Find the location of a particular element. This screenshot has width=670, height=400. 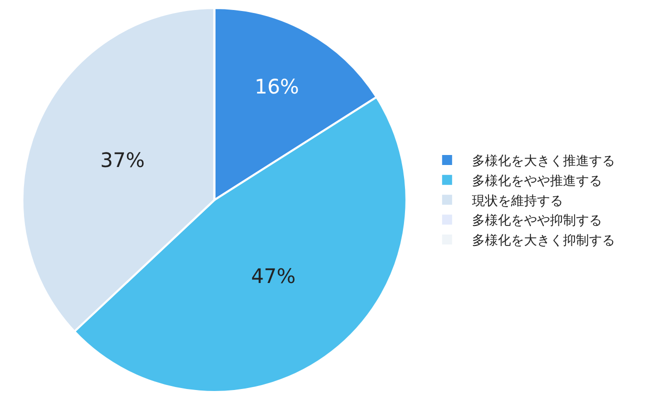

legend-label: 多様化を大きく推進する is located at coordinates (544, 162).